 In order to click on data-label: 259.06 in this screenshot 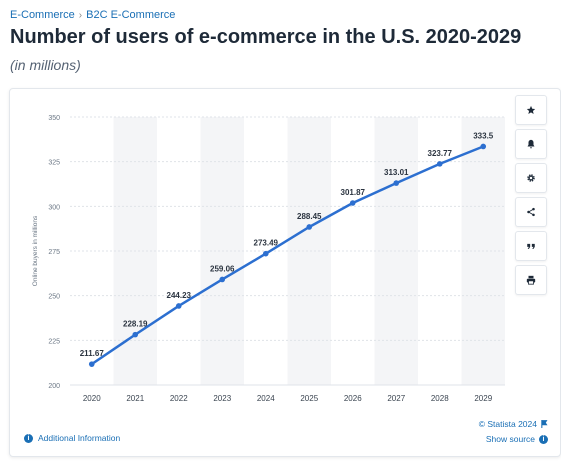, I will do `click(222, 268)`.